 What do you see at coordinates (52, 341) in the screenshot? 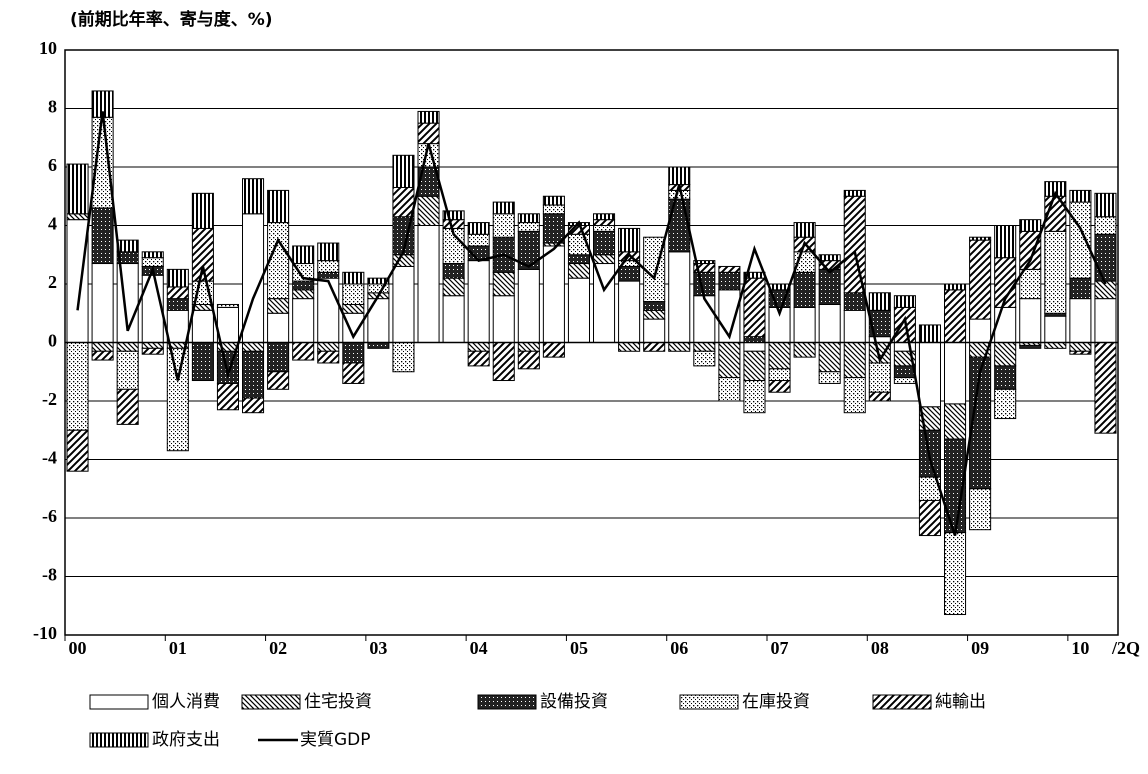
I see `y-tick-label: 0` at bounding box center [52, 341].